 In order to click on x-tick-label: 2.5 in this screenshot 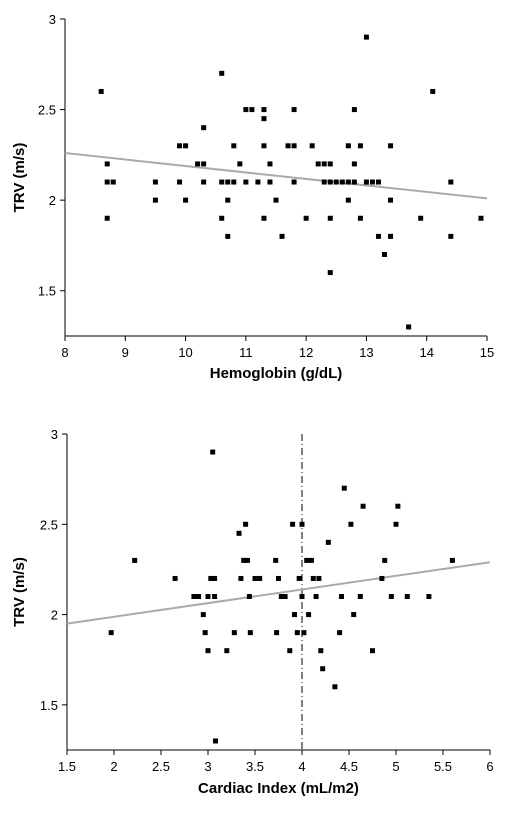, I will do `click(161, 766)`.